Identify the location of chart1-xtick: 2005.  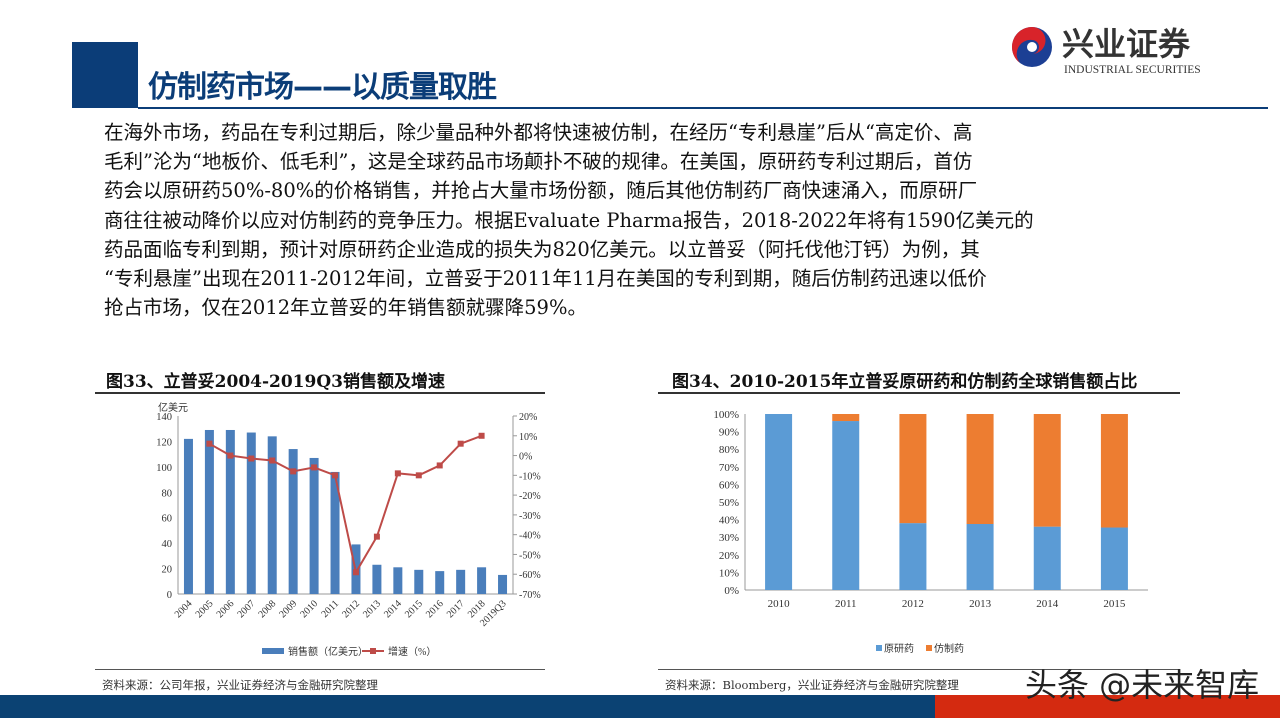
(205, 609).